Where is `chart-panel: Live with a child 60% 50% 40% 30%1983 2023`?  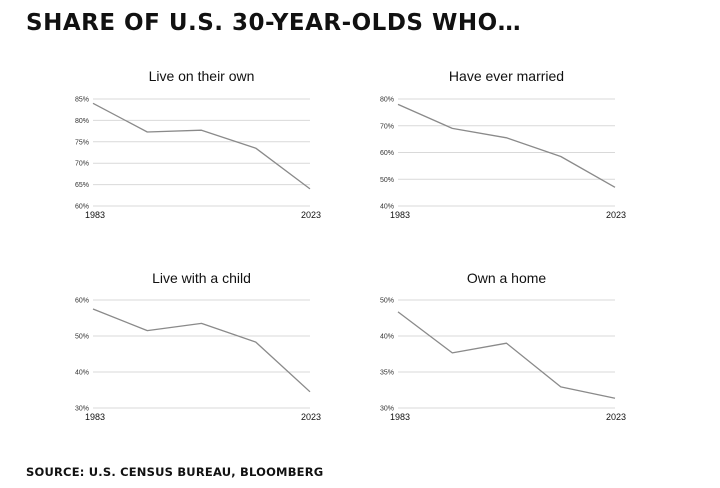 chart-panel: Live with a child 60% 50% 40% 30%1983 2023 is located at coordinates (198, 346).